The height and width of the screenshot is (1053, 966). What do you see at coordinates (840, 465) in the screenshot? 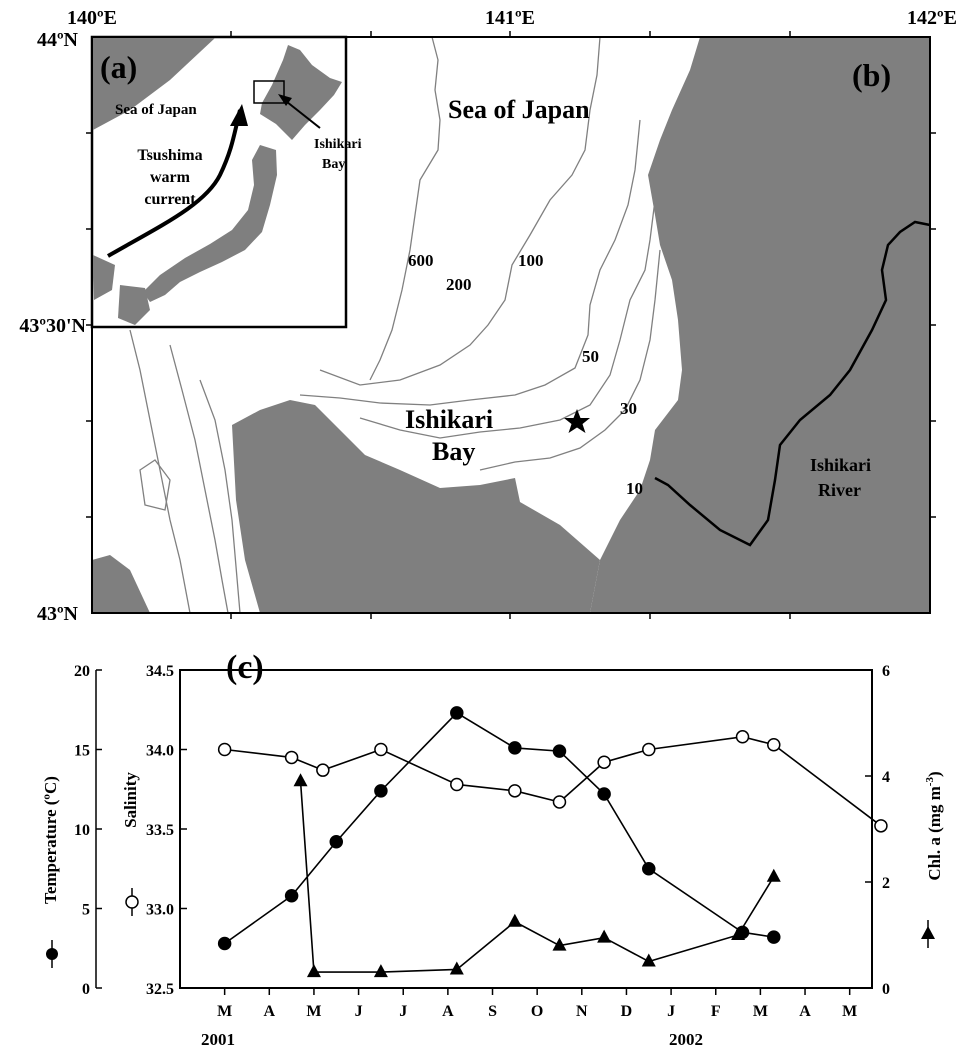
I see `river-label-line1: Ishikari` at bounding box center [840, 465].